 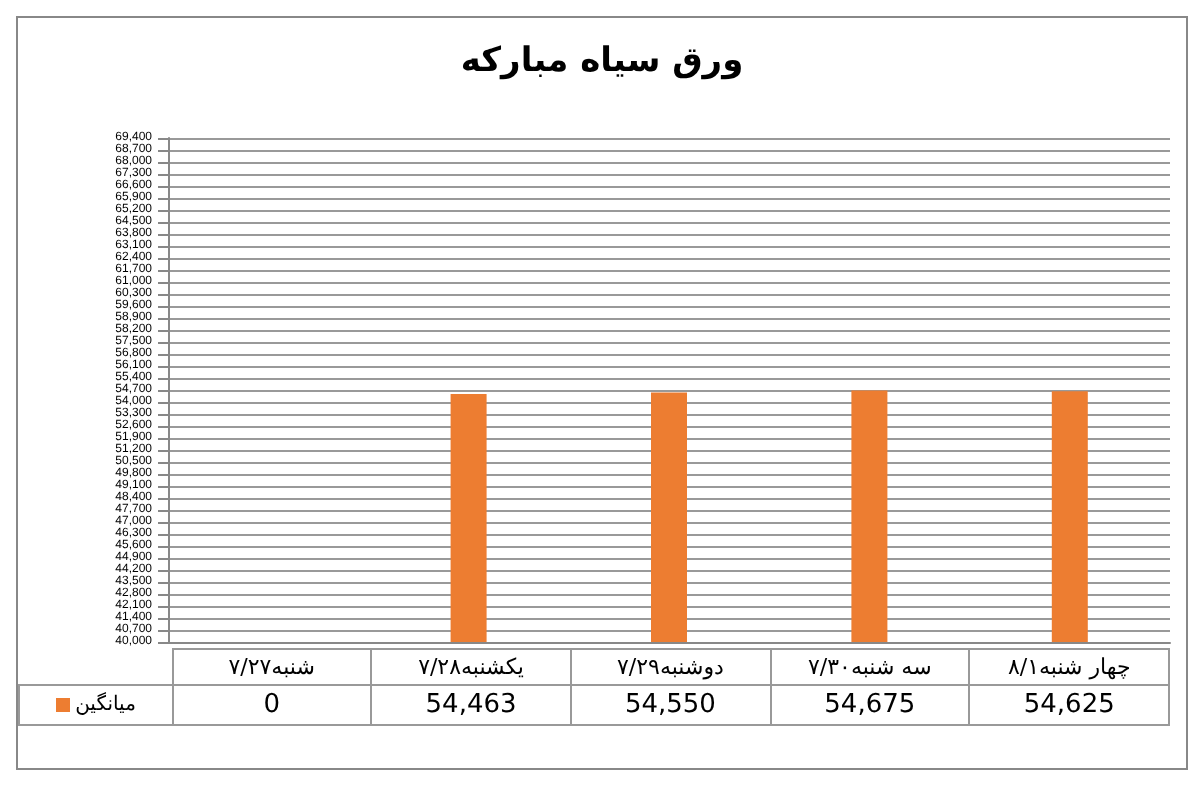 I want to click on data-label: 54,675, so click(x=870, y=705).